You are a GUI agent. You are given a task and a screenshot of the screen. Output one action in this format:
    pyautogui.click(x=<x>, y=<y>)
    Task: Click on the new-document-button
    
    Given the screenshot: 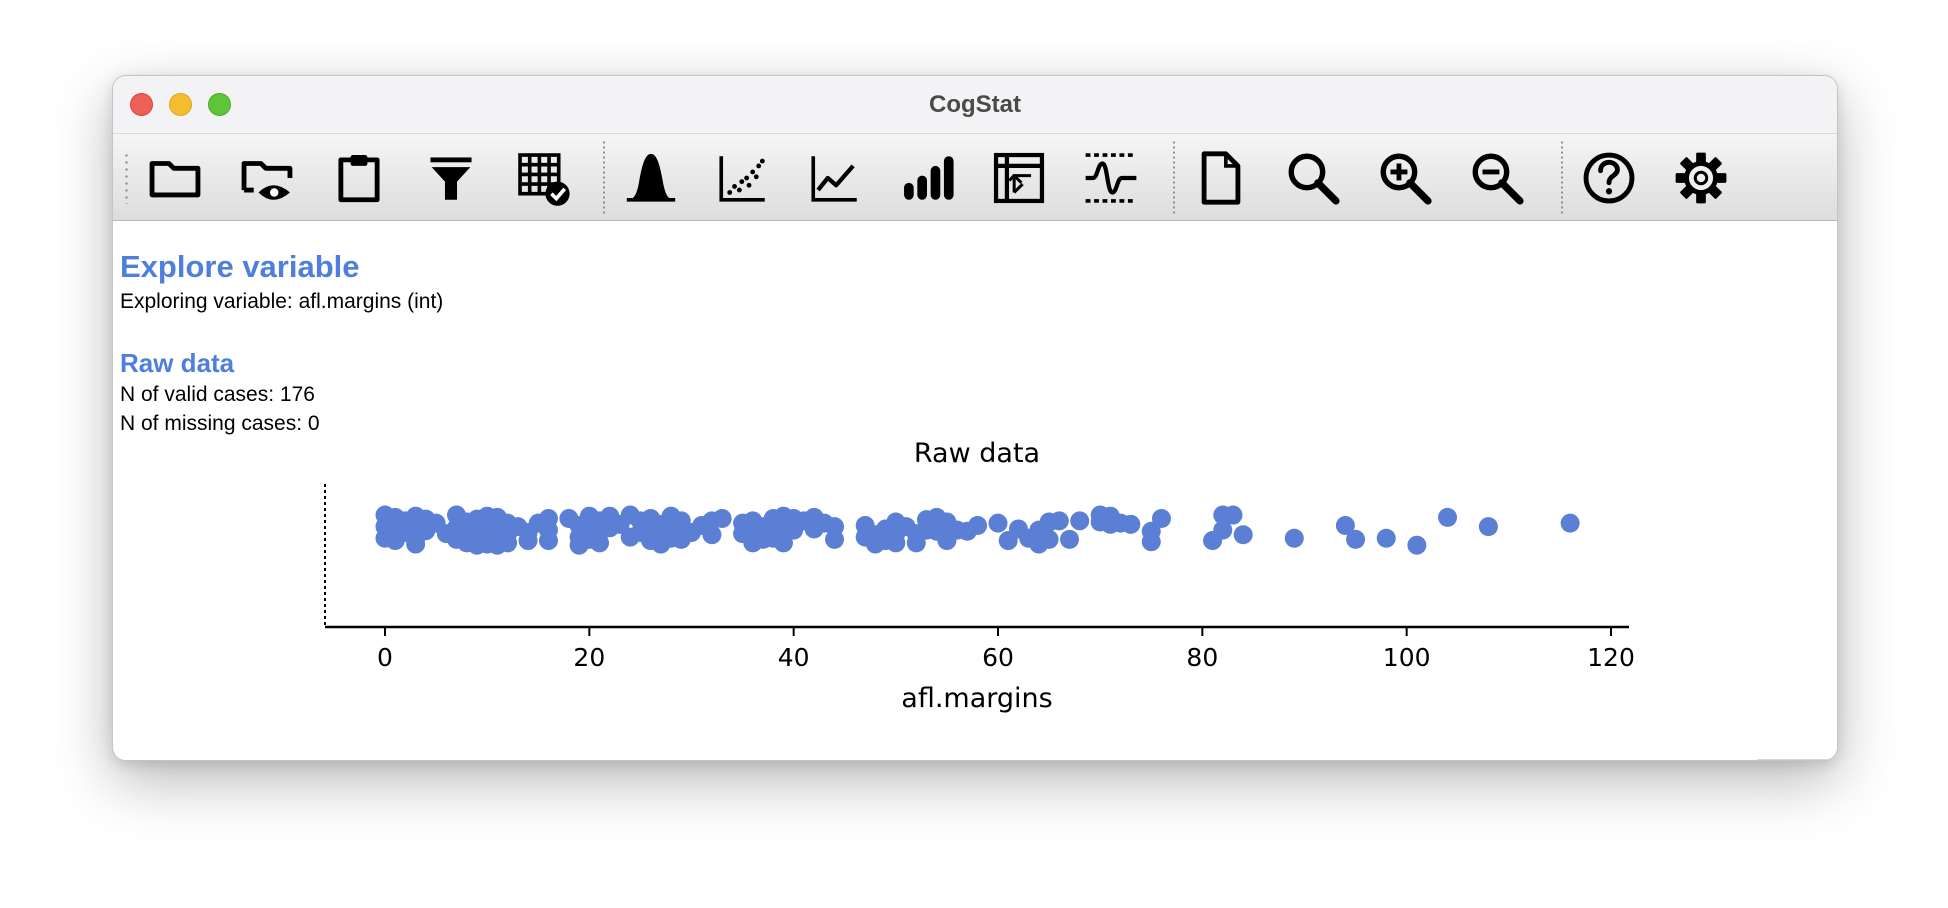 What is the action you would take?
    pyautogui.click(x=1221, y=178)
    